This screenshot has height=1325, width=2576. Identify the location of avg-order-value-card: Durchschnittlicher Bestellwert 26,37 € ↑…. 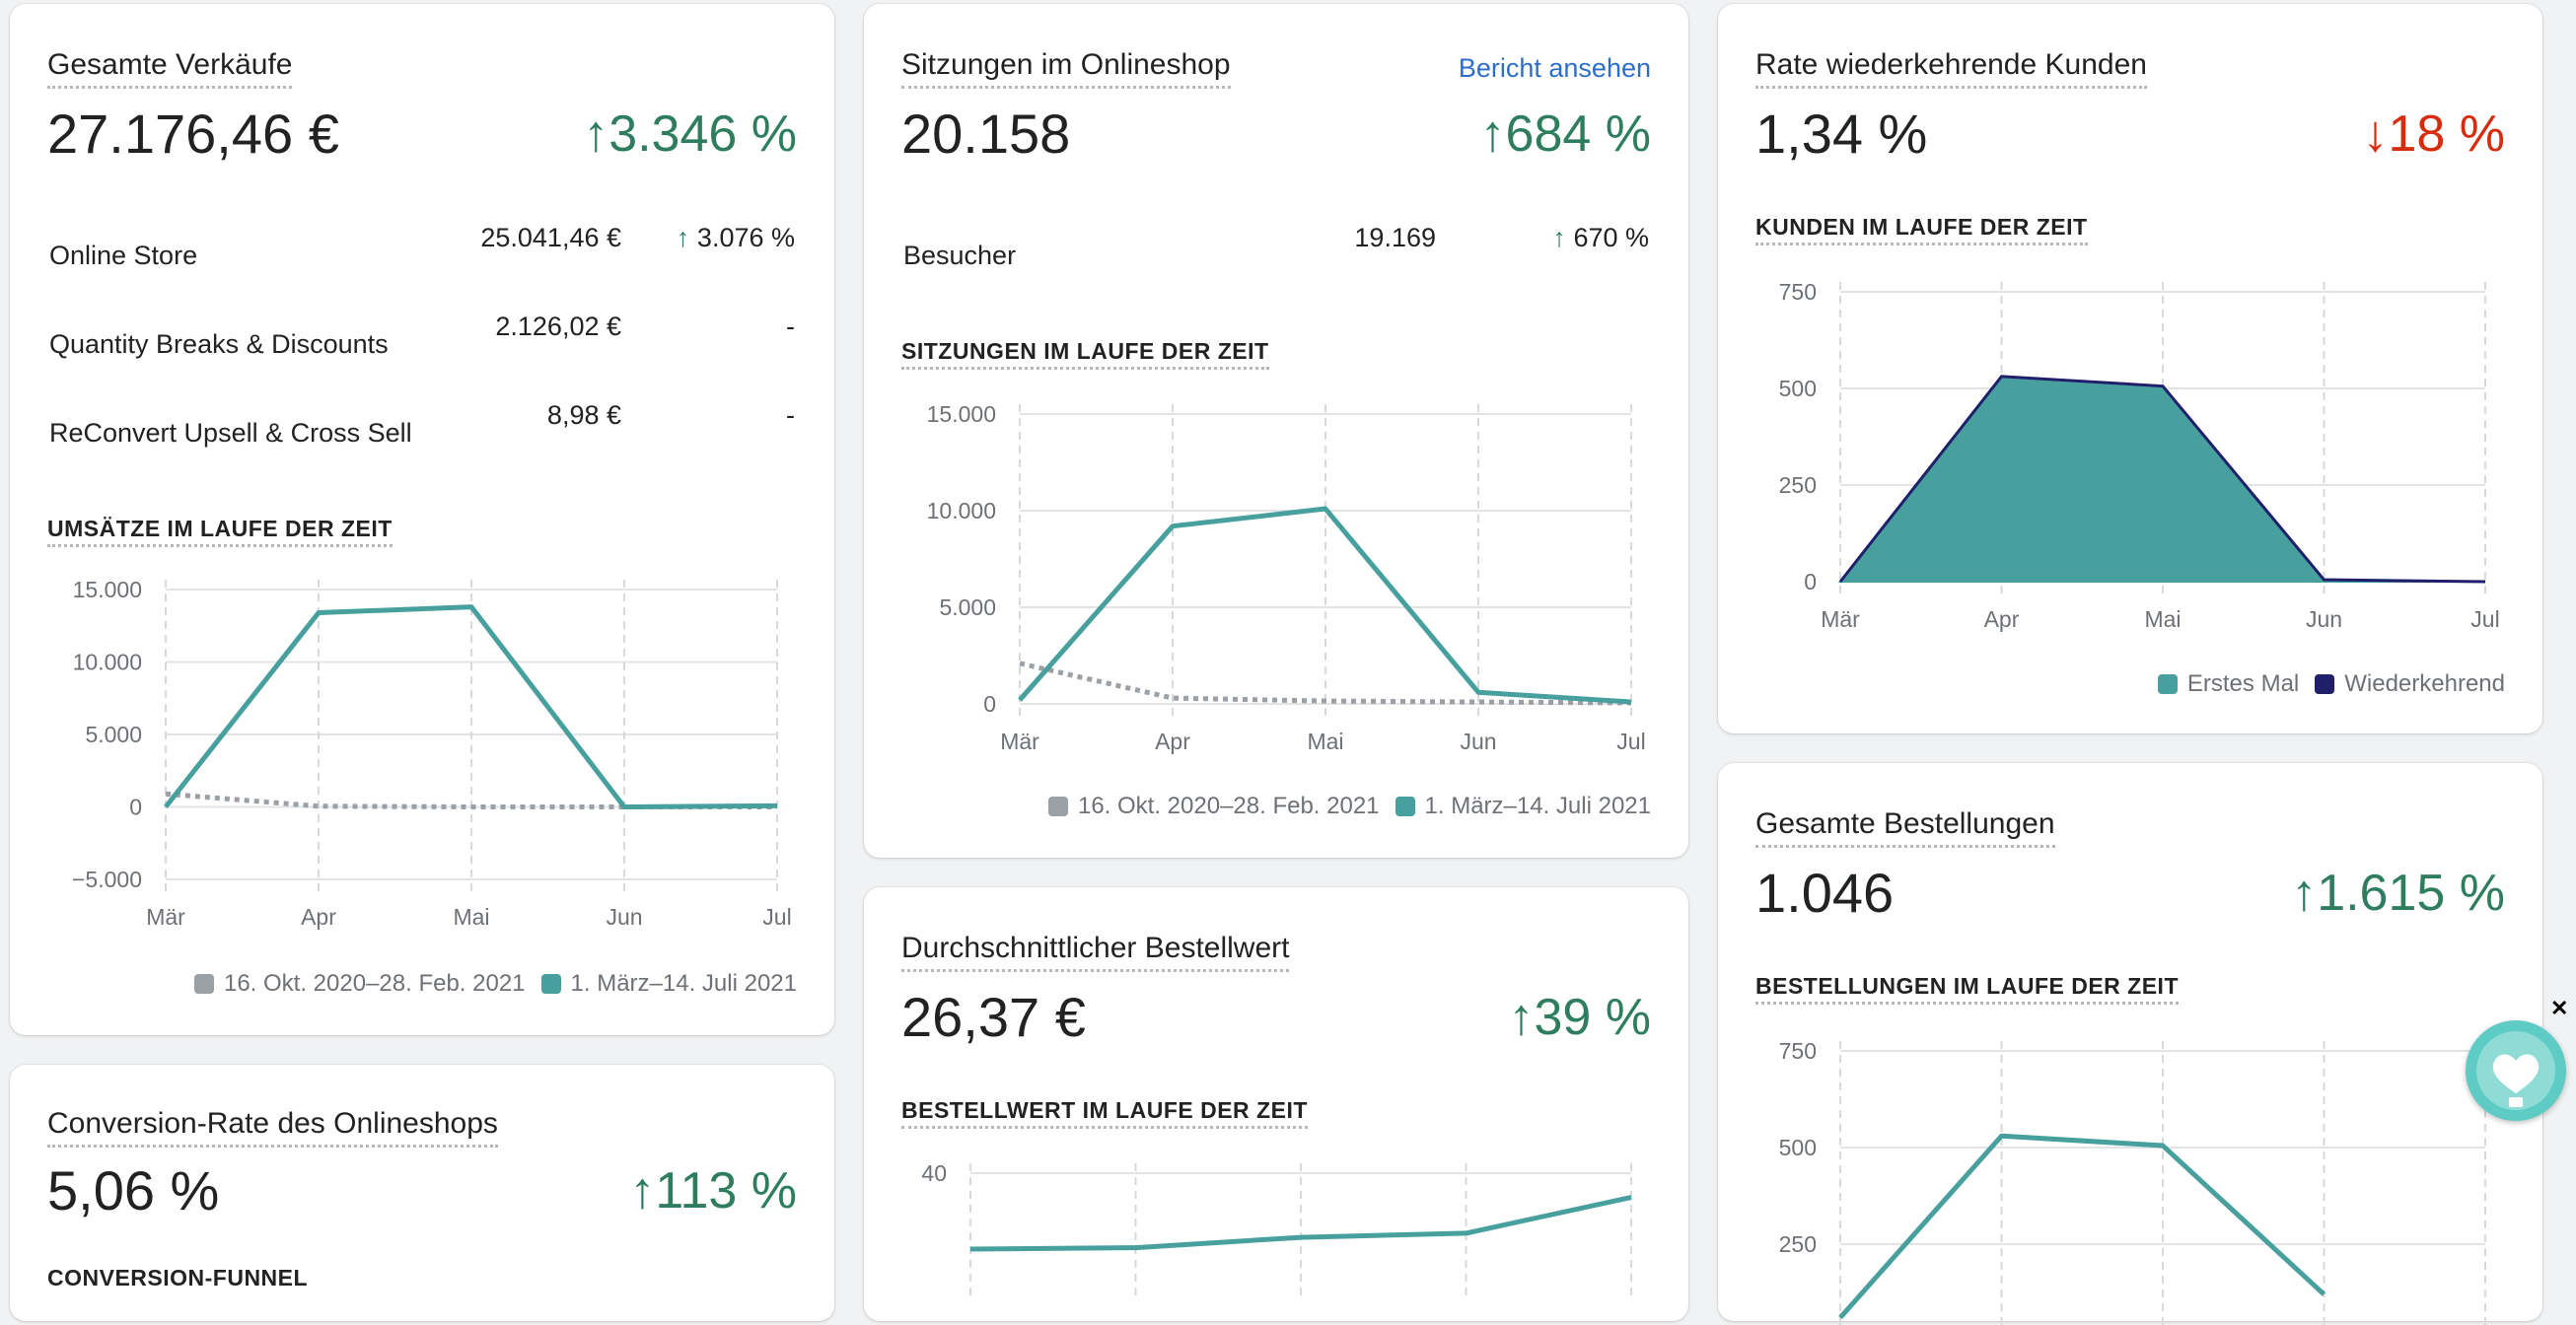
(1276, 1104).